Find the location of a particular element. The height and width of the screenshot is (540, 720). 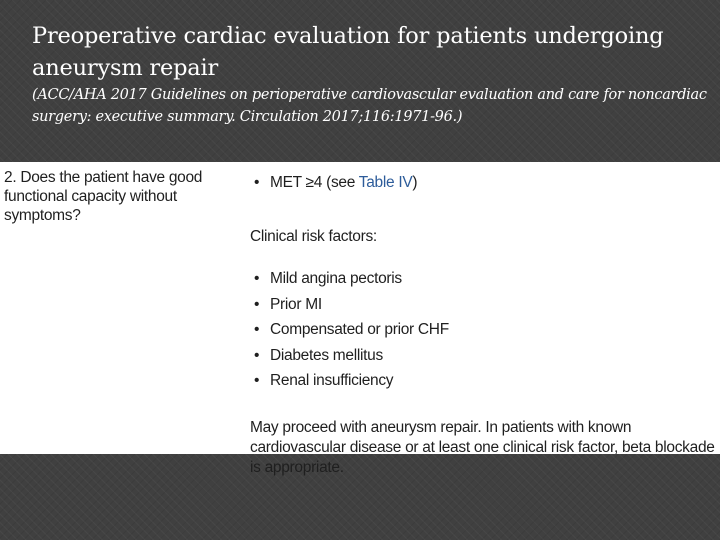

list-item: • Prior MI is located at coordinates (485, 309).